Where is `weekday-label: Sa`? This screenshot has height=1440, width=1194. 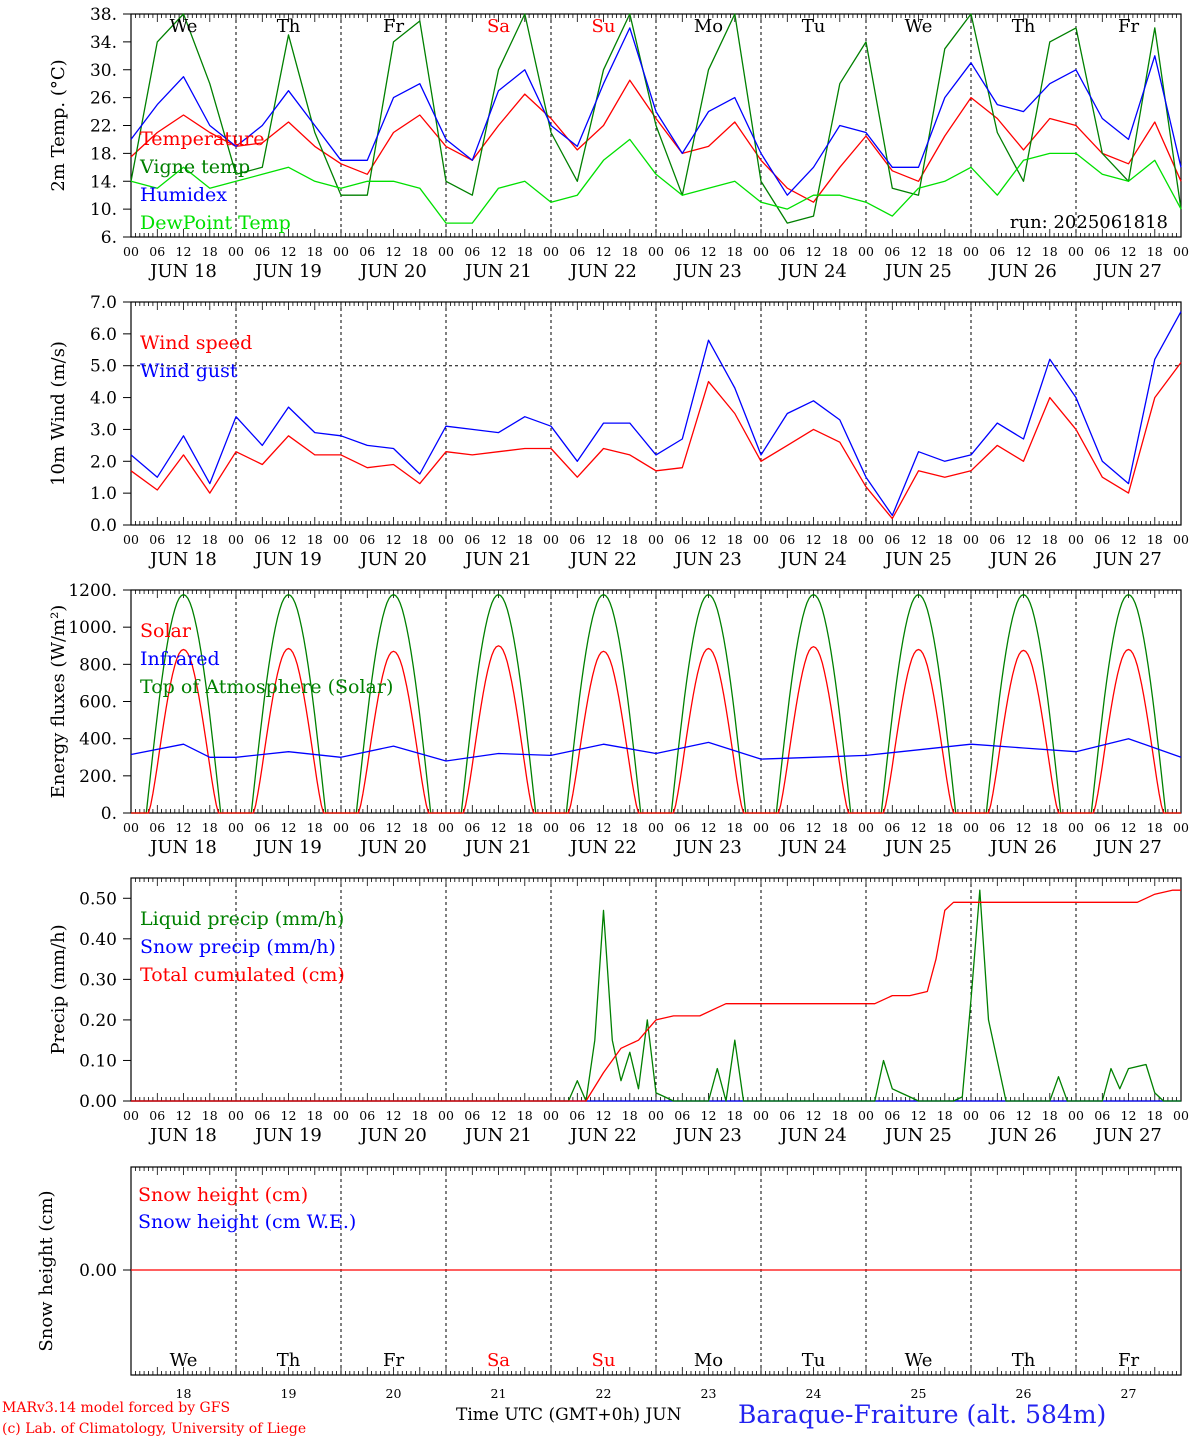
weekday-label: Sa is located at coordinates (498, 1360).